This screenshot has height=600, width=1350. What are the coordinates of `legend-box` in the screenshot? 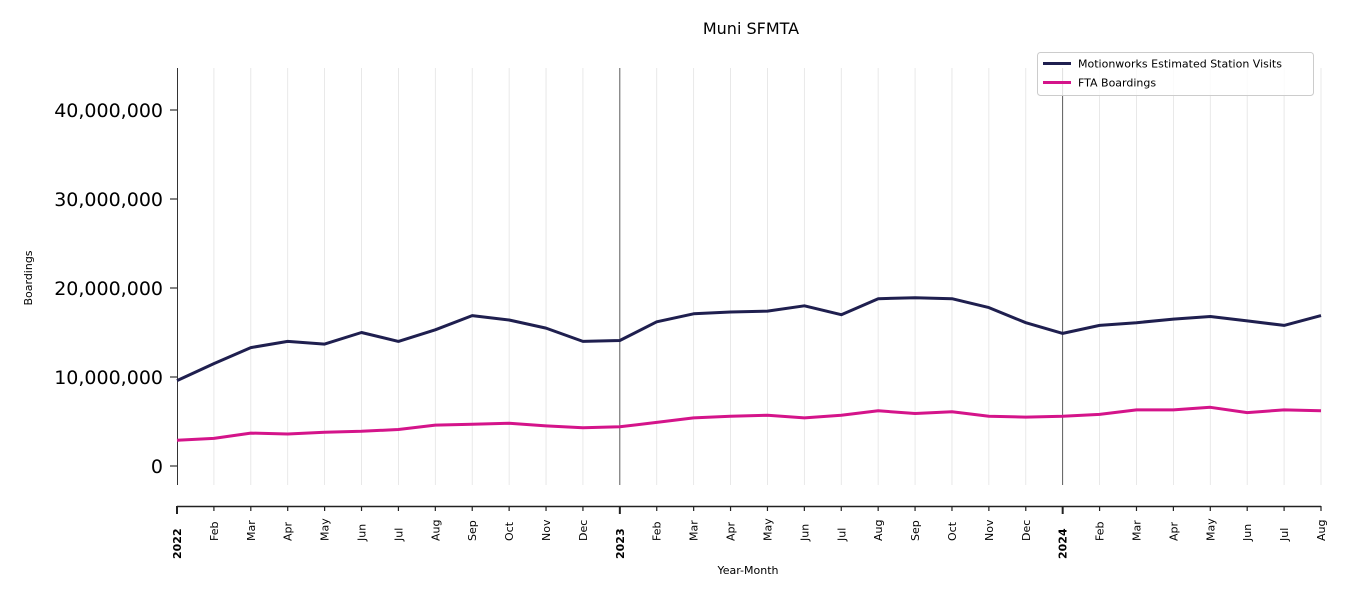 It's located at (1175, 74).